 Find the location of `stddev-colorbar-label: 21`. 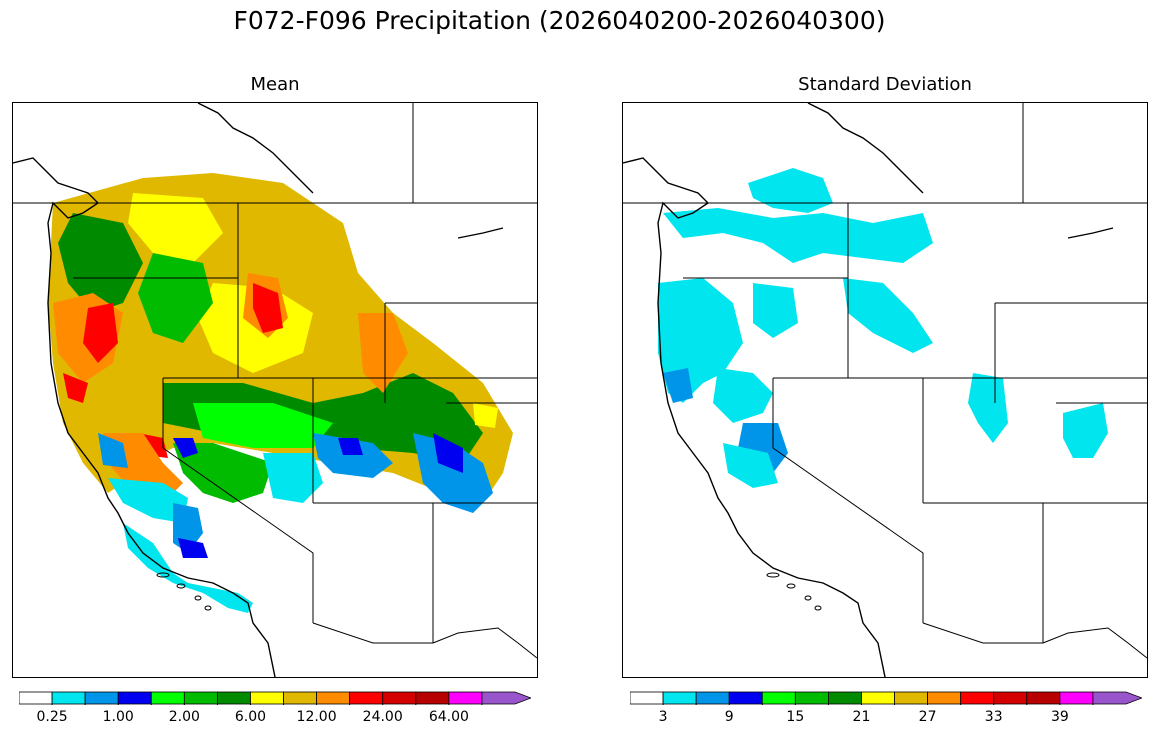

stddev-colorbar-label: 21 is located at coordinates (861, 717).